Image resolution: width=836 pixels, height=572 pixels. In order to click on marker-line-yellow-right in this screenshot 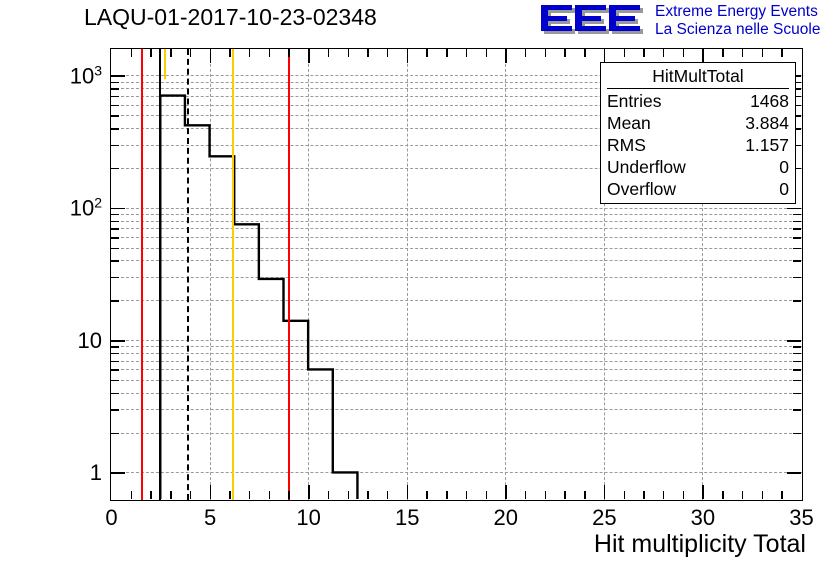, I will do `click(232, 274)`.